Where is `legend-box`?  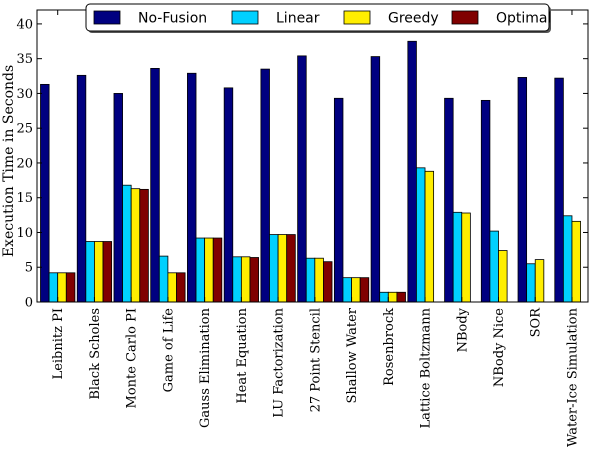 legend-box is located at coordinates (317, 17).